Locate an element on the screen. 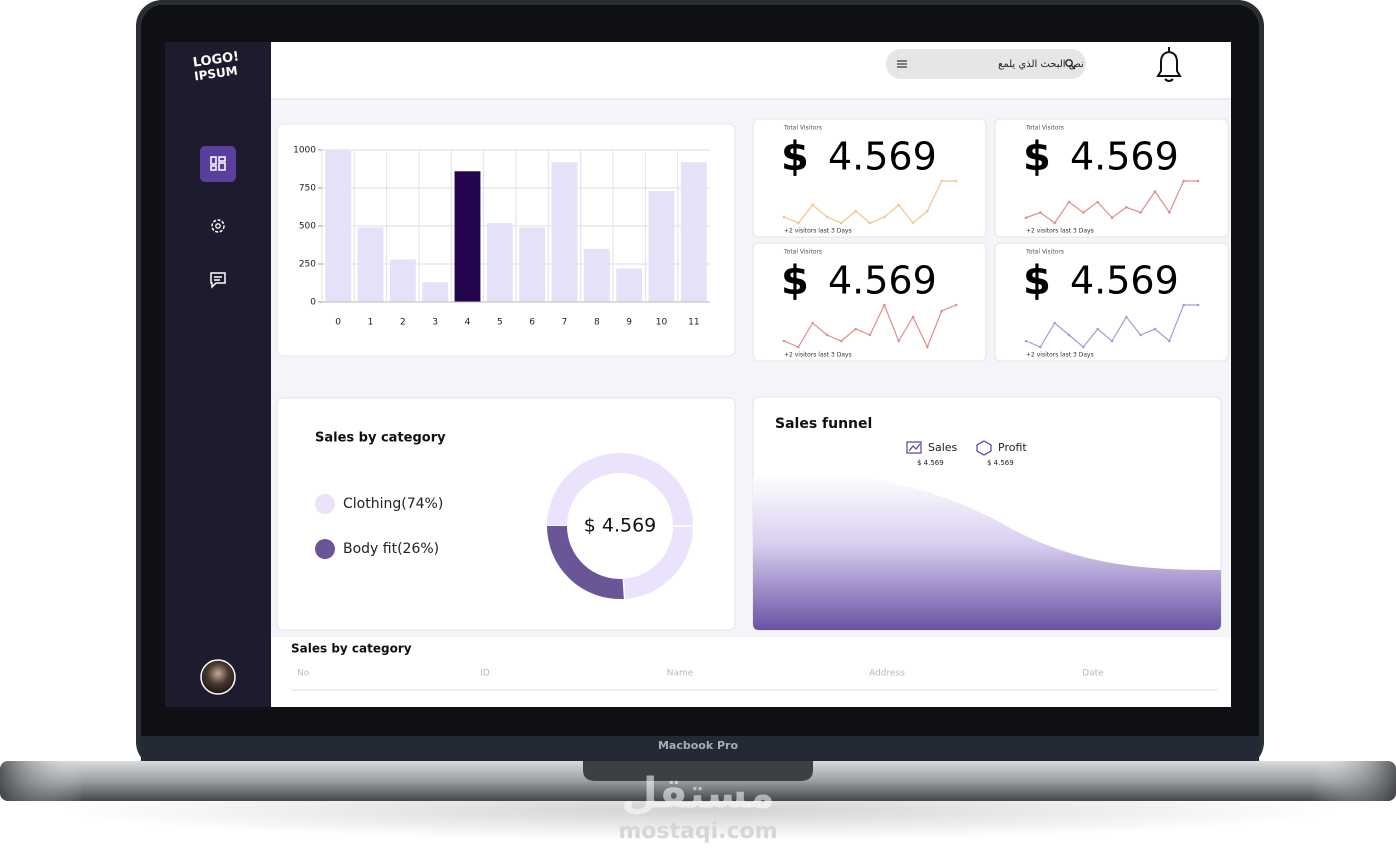 The image size is (1396, 862). x-tick-label: 5 is located at coordinates (500, 323).